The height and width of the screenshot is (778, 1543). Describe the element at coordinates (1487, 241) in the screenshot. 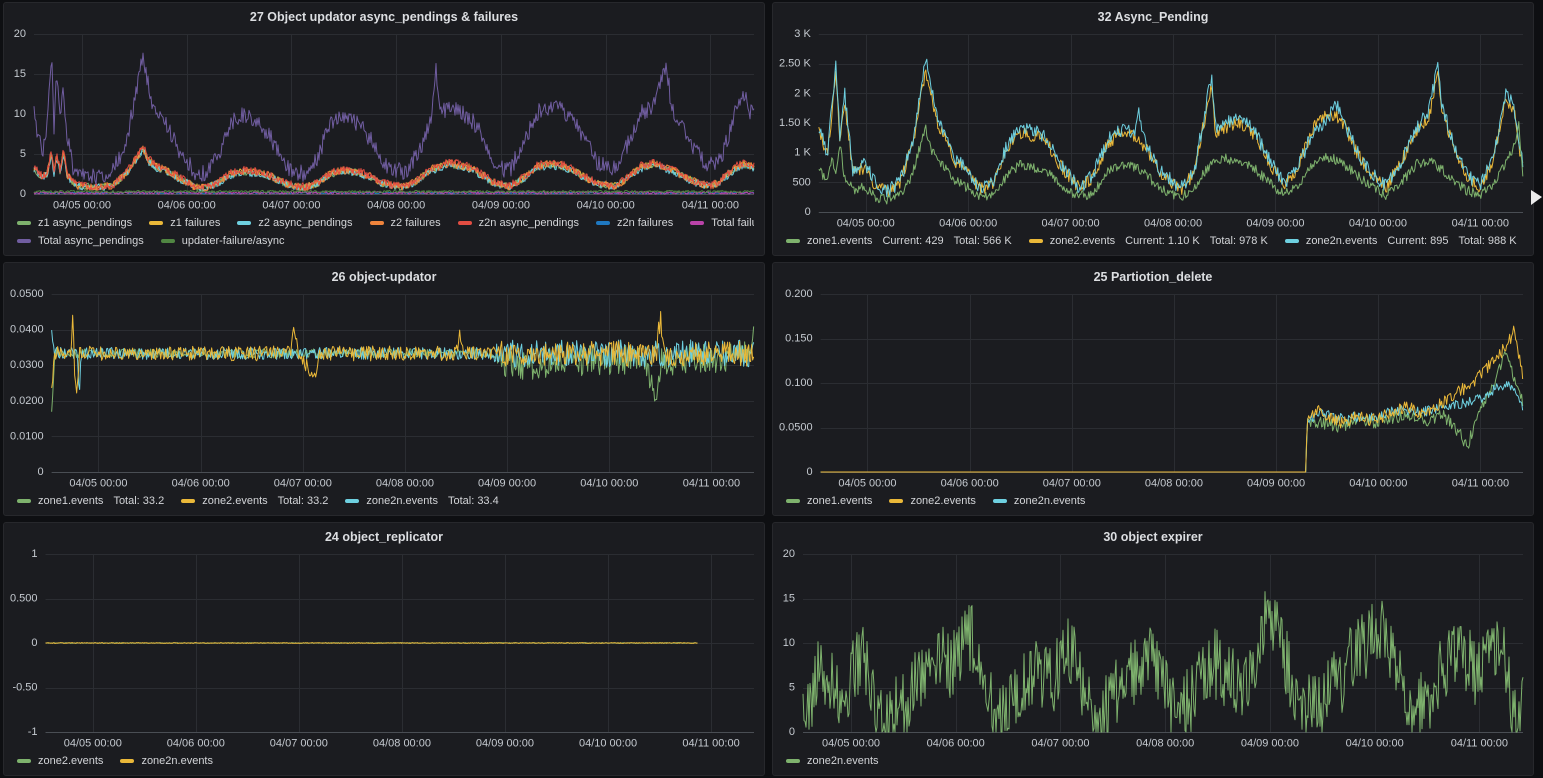

I see `series-stat: Total: 988 K` at that location.